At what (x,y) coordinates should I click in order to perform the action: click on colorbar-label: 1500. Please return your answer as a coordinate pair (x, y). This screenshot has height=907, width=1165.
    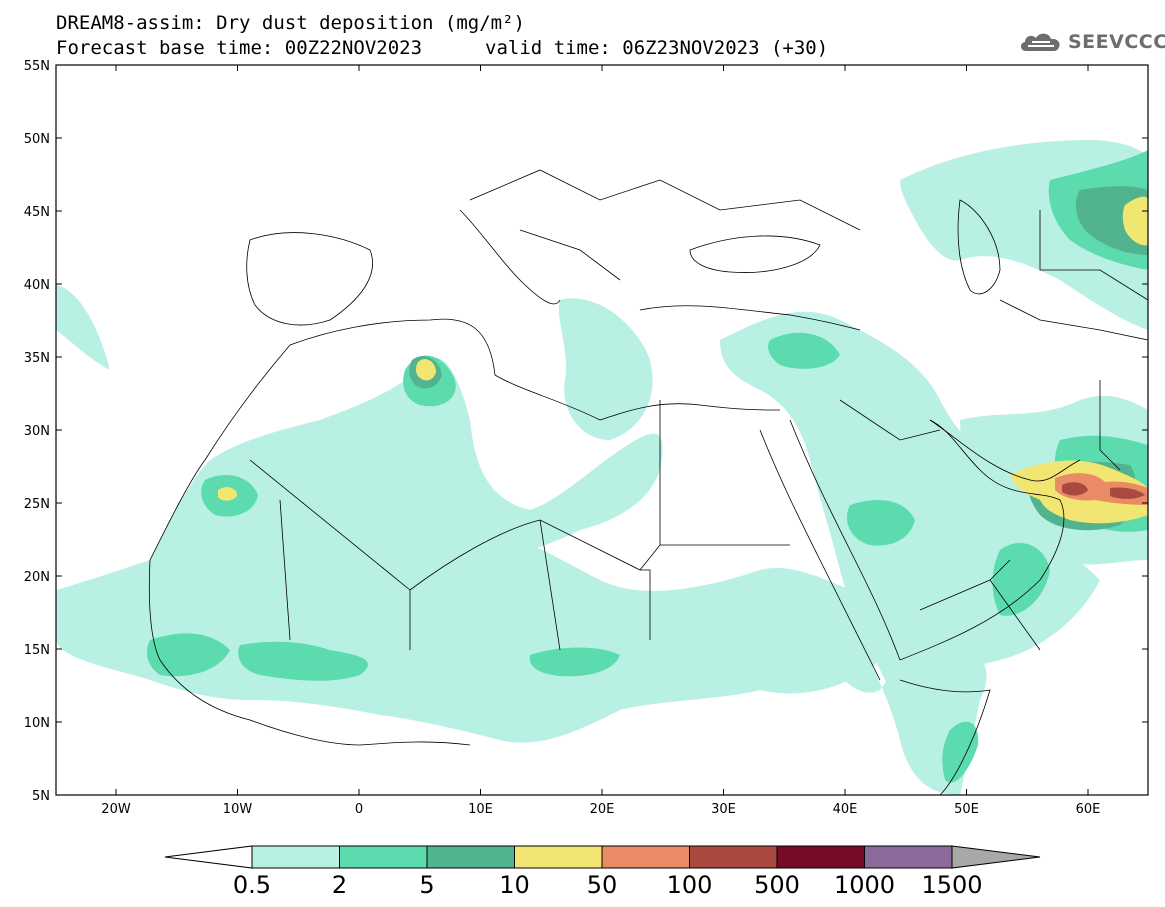
    Looking at the image, I should click on (951, 885).